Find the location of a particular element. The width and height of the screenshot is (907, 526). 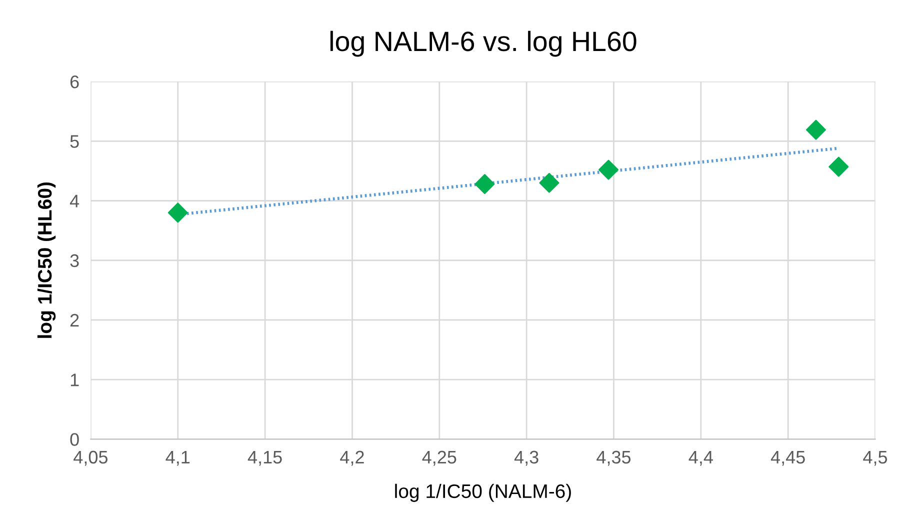

x-tick-label: 4,2 is located at coordinates (352, 458).